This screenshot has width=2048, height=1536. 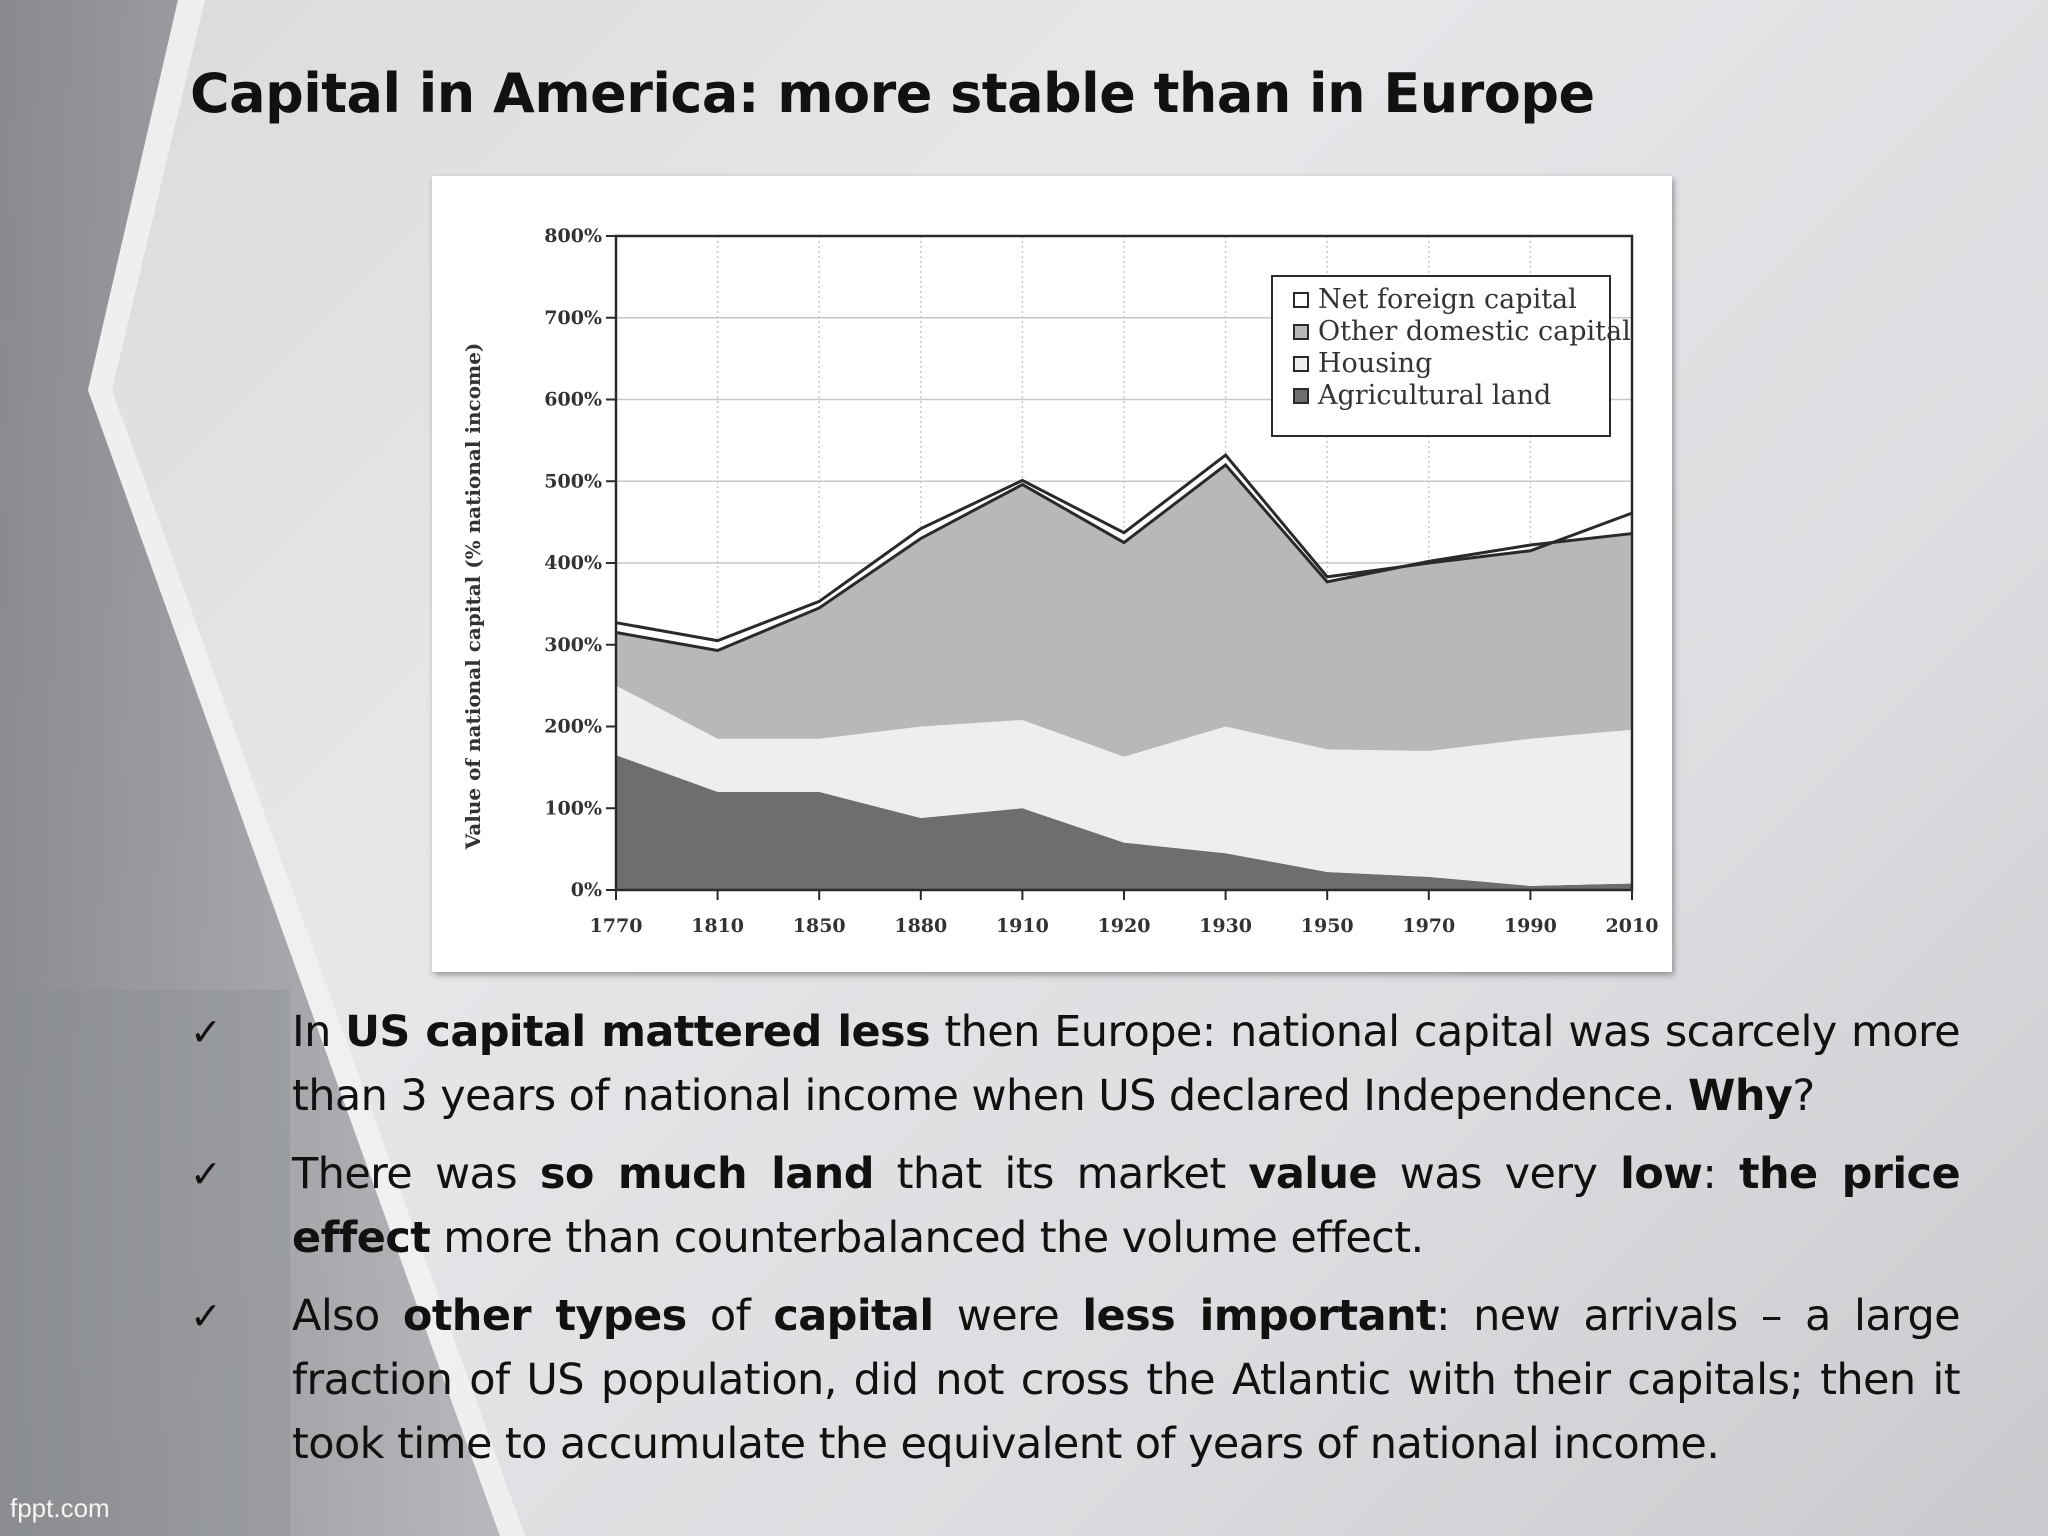 I want to click on footer-watermark: fppt.com, so click(x=60, y=1508).